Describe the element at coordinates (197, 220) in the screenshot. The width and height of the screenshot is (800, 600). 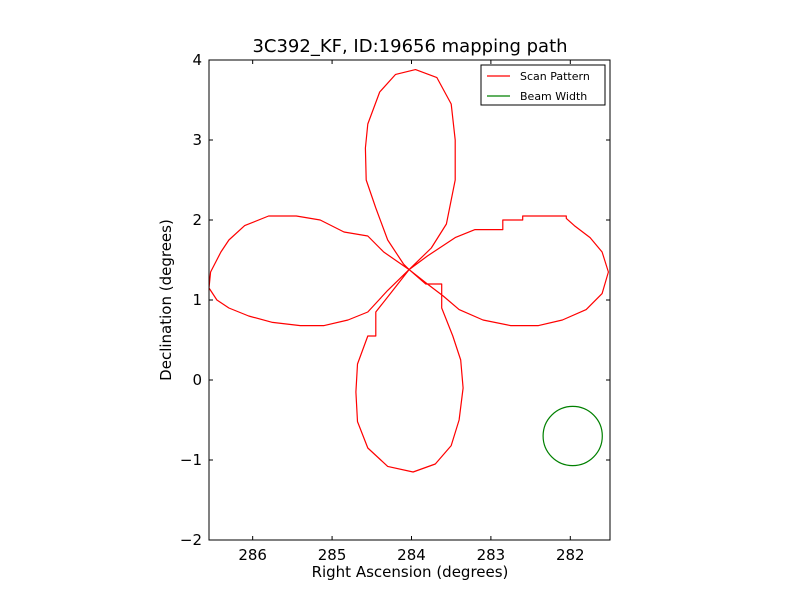
I see `y-tick-label: 2` at that location.